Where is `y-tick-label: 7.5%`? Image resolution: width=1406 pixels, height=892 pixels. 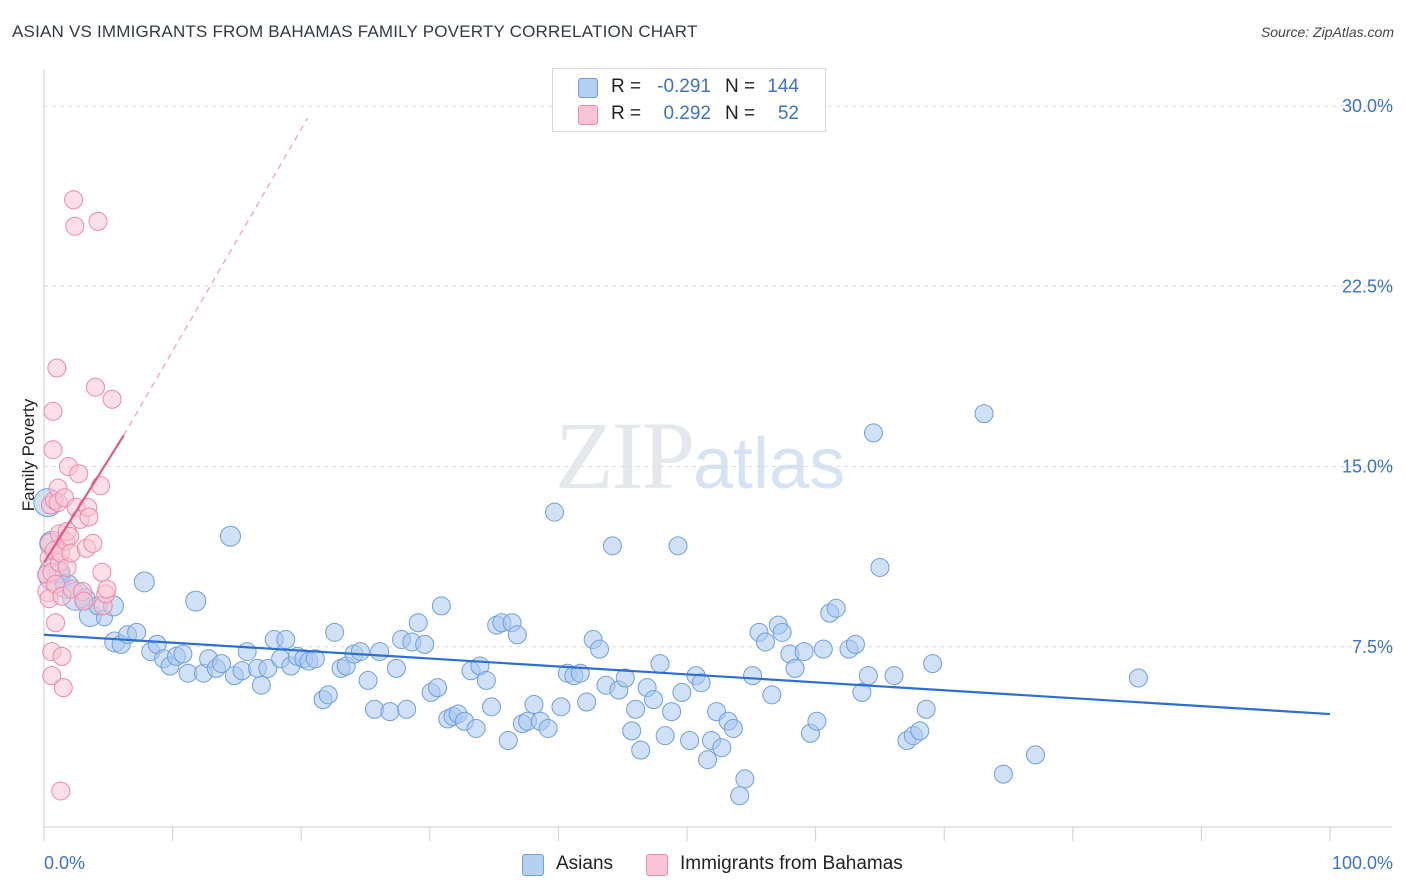 y-tick-label: 7.5% is located at coordinates (1372, 647).